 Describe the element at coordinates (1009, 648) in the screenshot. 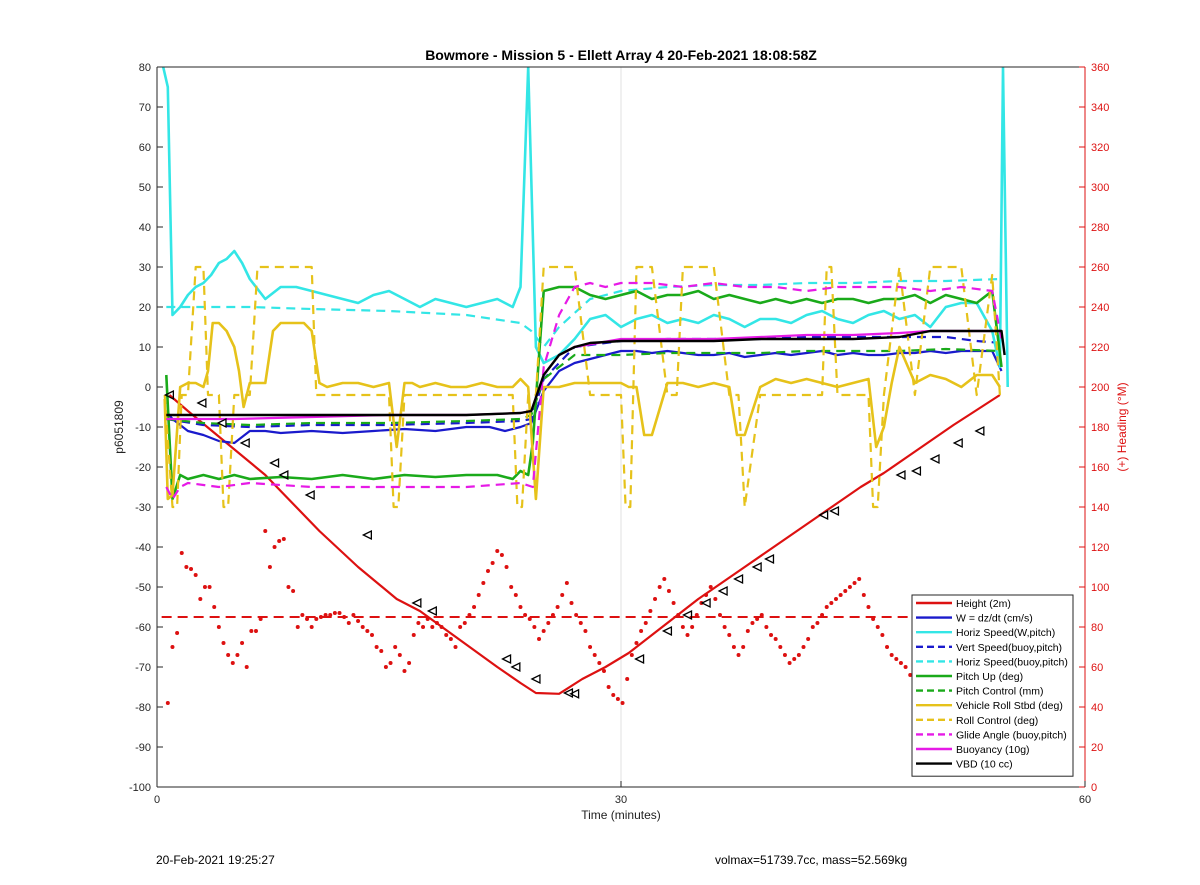

I see `legend-label: Vert Speed(buoy,pitch)` at that location.